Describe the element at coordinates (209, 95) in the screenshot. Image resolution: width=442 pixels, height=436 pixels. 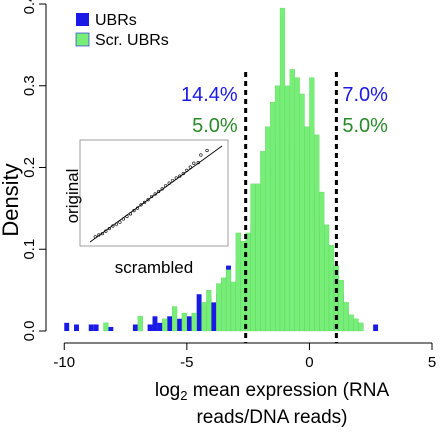
I see `annotation-left-row-1: 14.4%` at that location.